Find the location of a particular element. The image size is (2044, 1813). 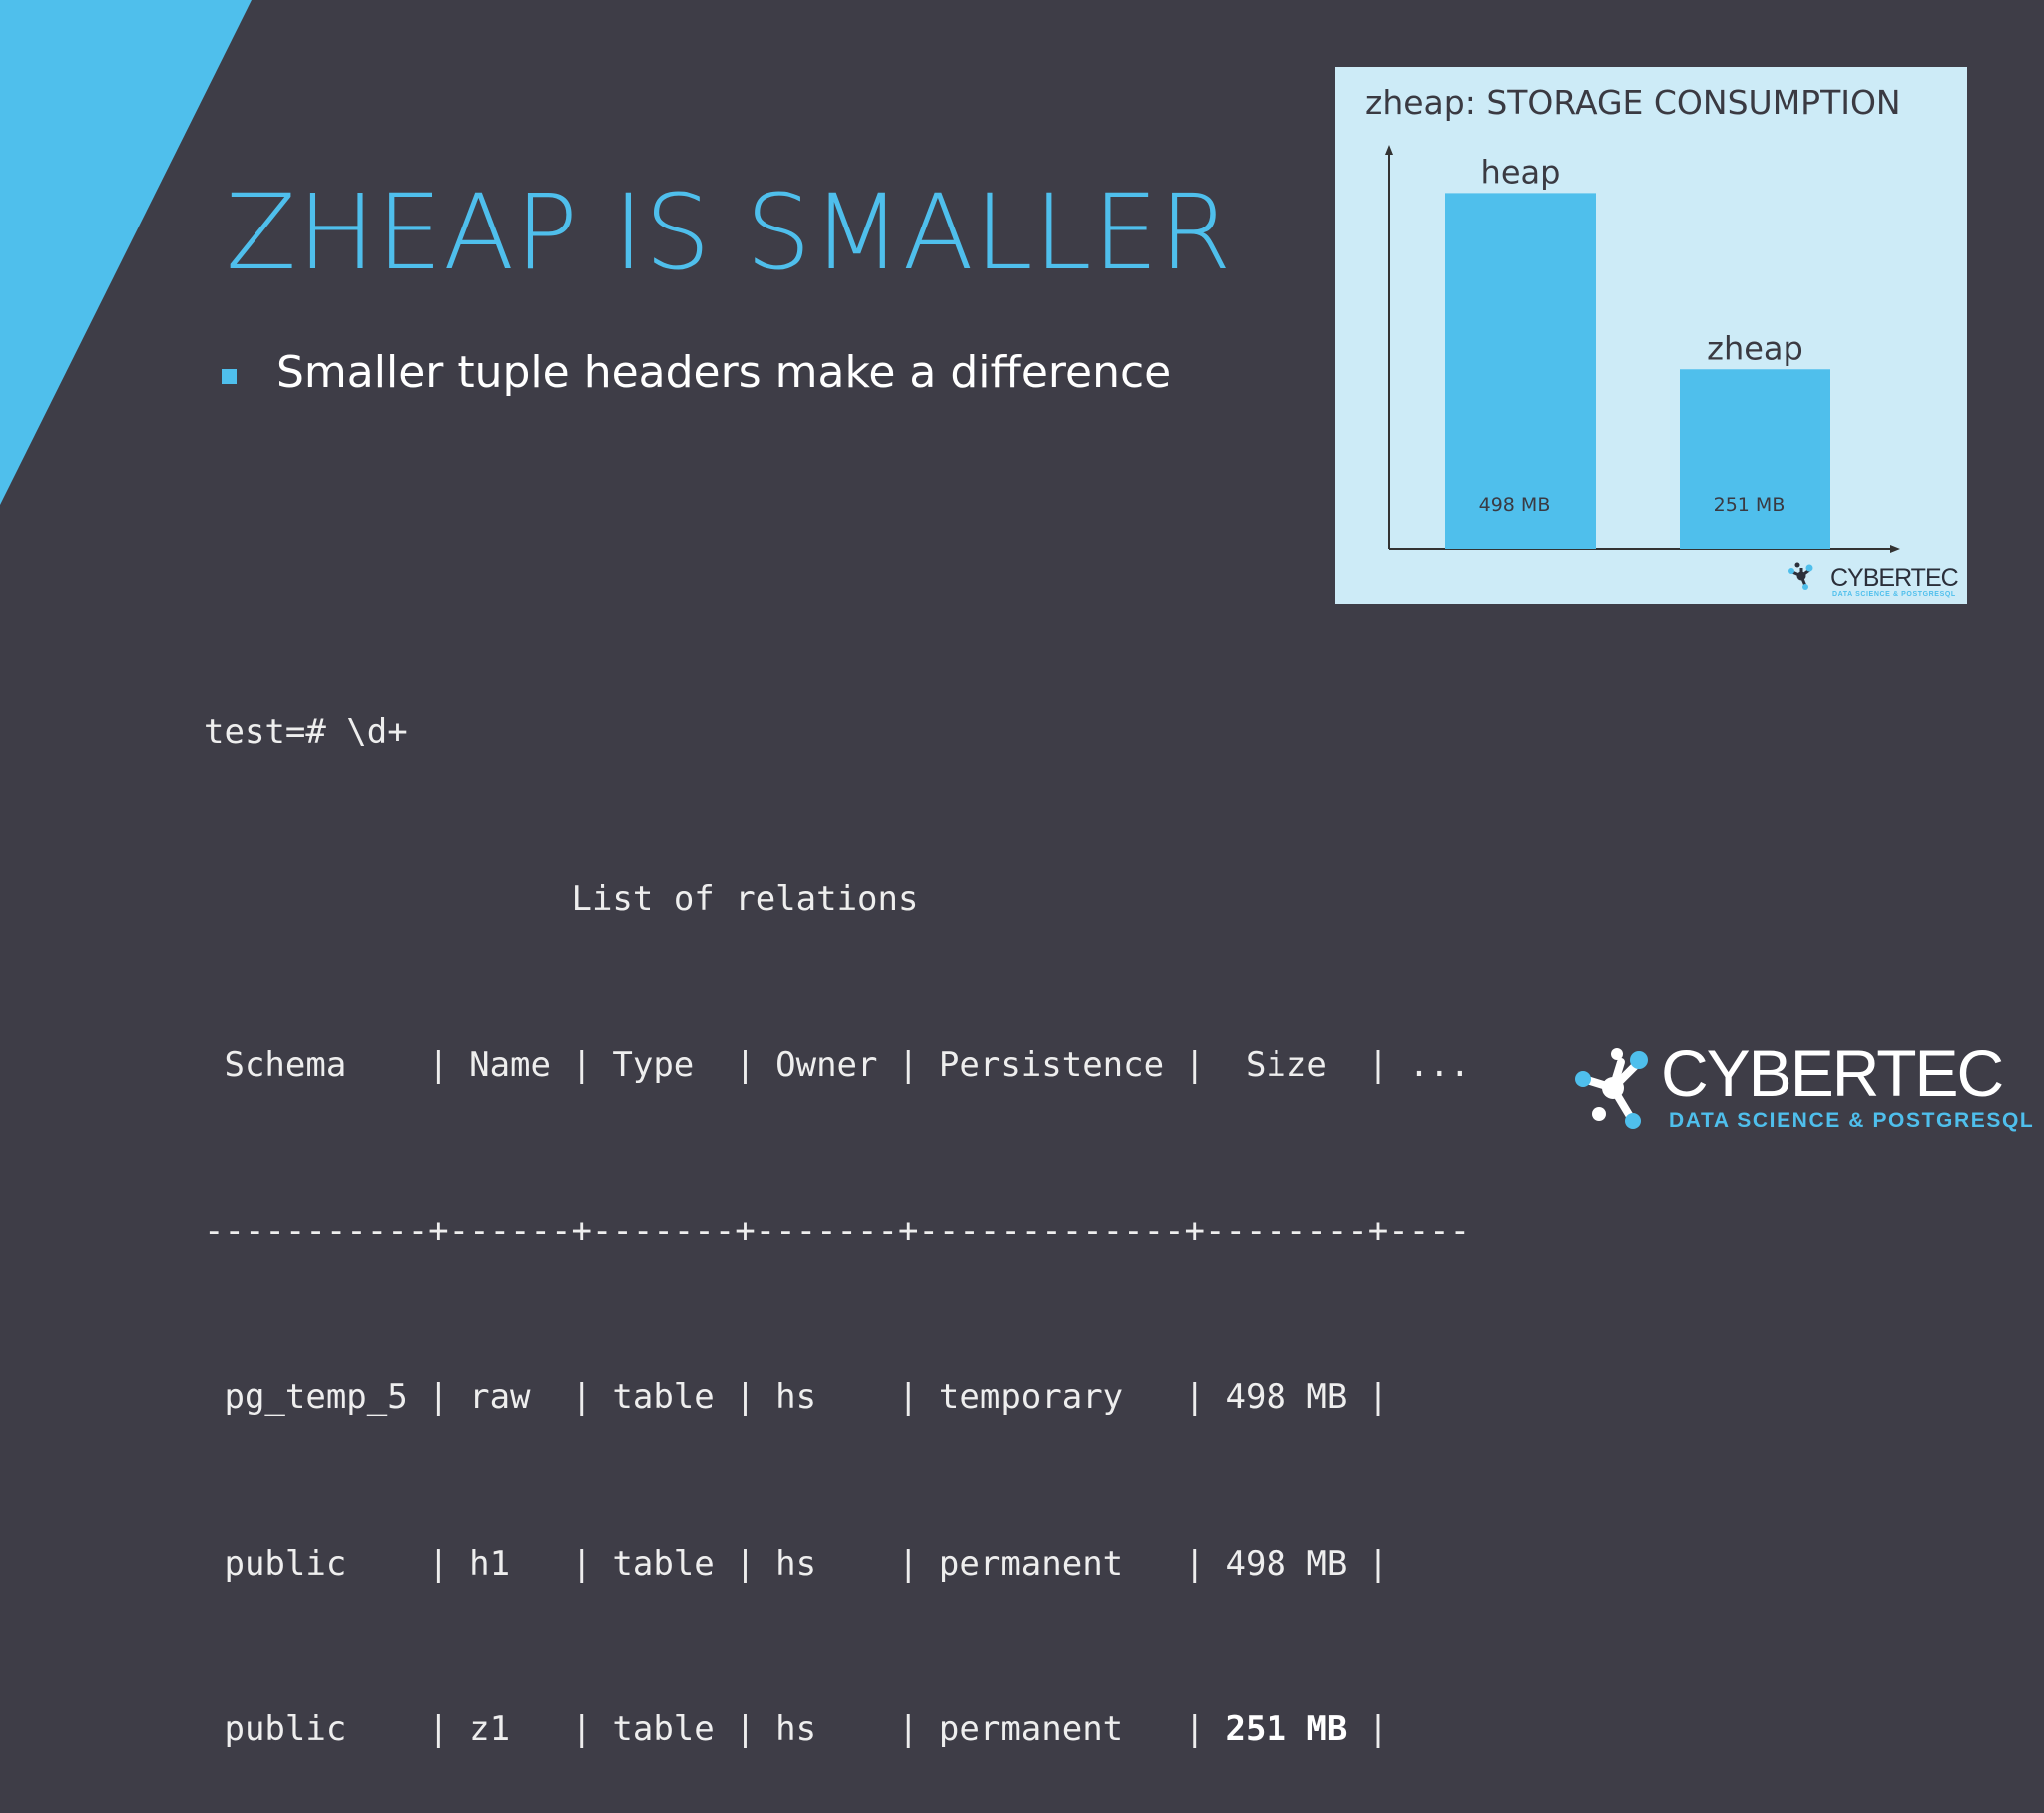

bullet-list: Smaller tuple headers make a difference is located at coordinates (696, 372).